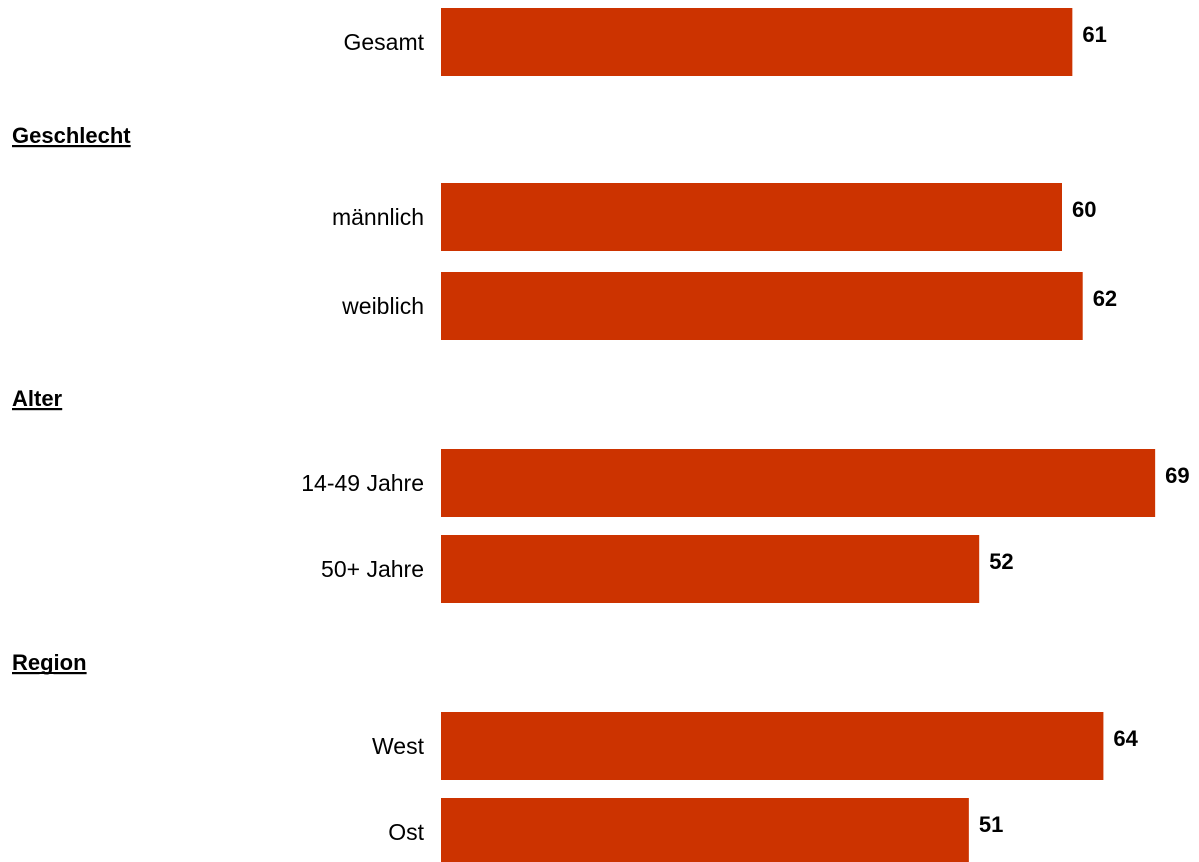 The image size is (1199, 862). What do you see at coordinates (383, 42) in the screenshot?
I see `category-label-gesamt: Gesamt` at bounding box center [383, 42].